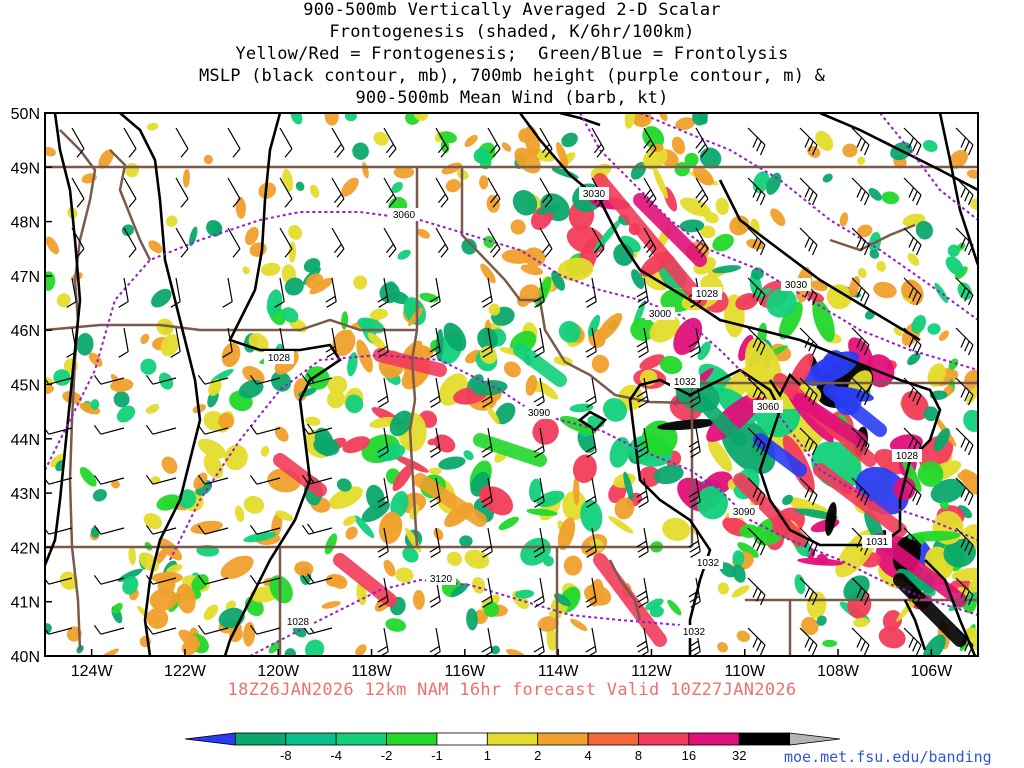 The width and height of the screenshot is (1024, 768). Describe the element at coordinates (888, 757) in the screenshot. I see `credit-link: moe.met.fsu.edu/banding` at that location.